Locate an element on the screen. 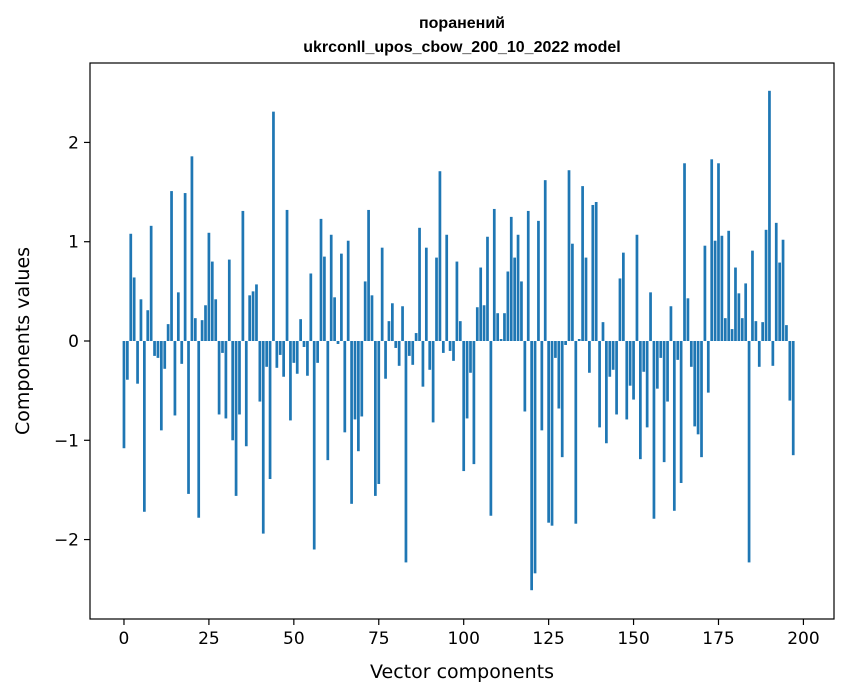 The image size is (847, 696). y-axis-label: Components values is located at coordinates (23, 341).